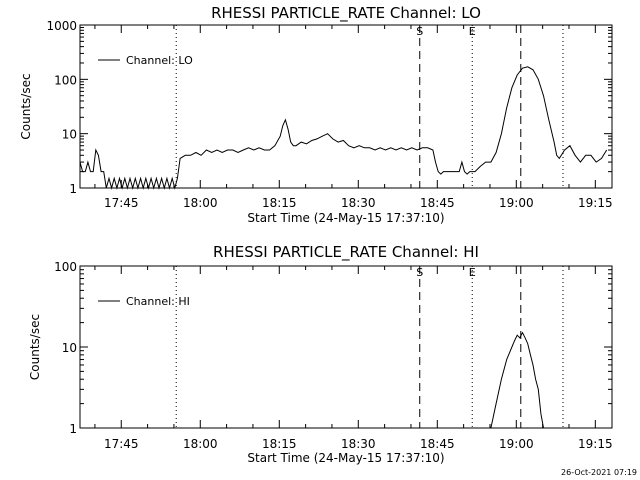  I want to click on chart-1-x-tick-label: 17:45, so click(121, 203).